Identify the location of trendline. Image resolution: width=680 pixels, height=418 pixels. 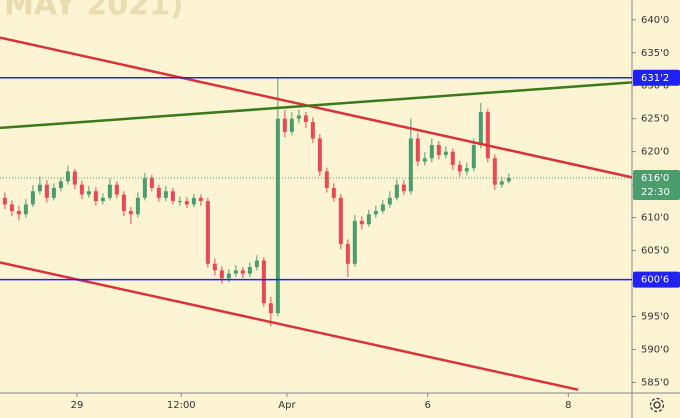
(316, 105).